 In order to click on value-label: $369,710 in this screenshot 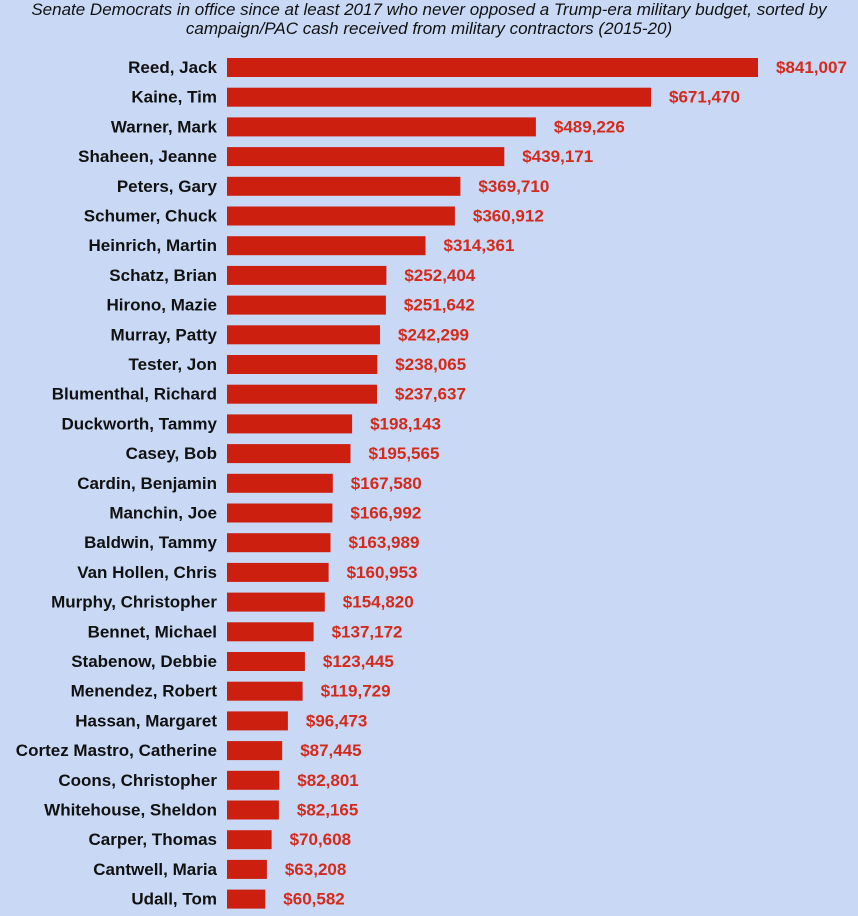, I will do `click(513, 186)`.